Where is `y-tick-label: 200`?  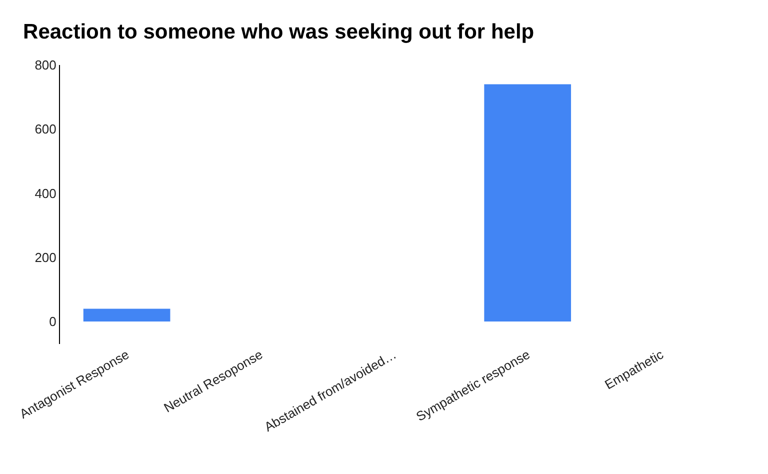
y-tick-label: 200 is located at coordinates (45, 257).